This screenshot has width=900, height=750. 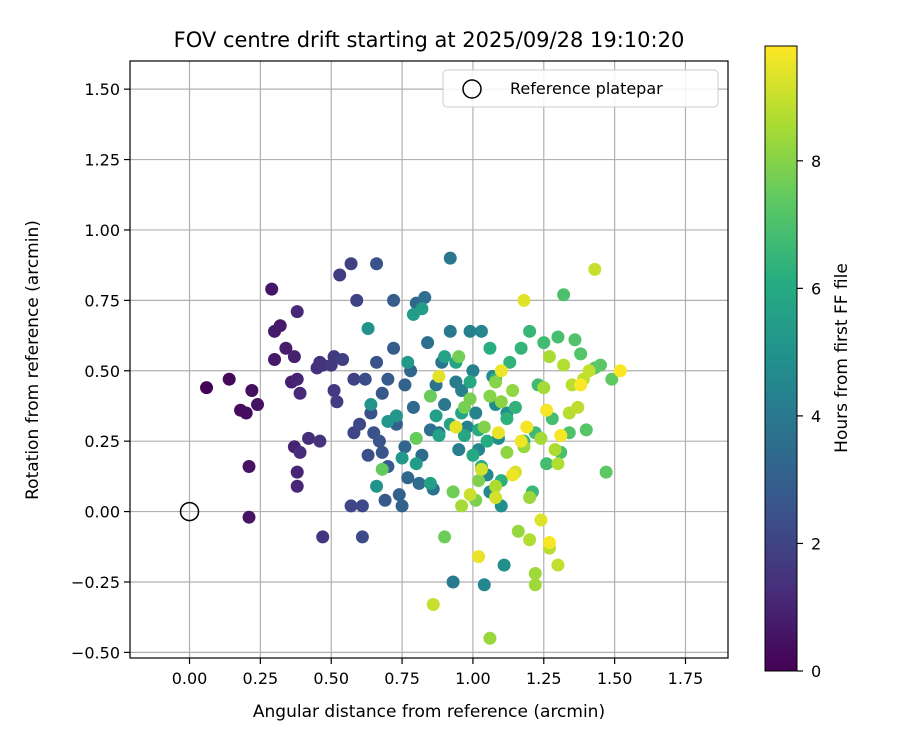 What do you see at coordinates (437, 673) in the screenshot?
I see `x-axis-ticks: 0.00 0.25 0.50 0.75 1.00 1.25 1.50 1.75` at bounding box center [437, 673].